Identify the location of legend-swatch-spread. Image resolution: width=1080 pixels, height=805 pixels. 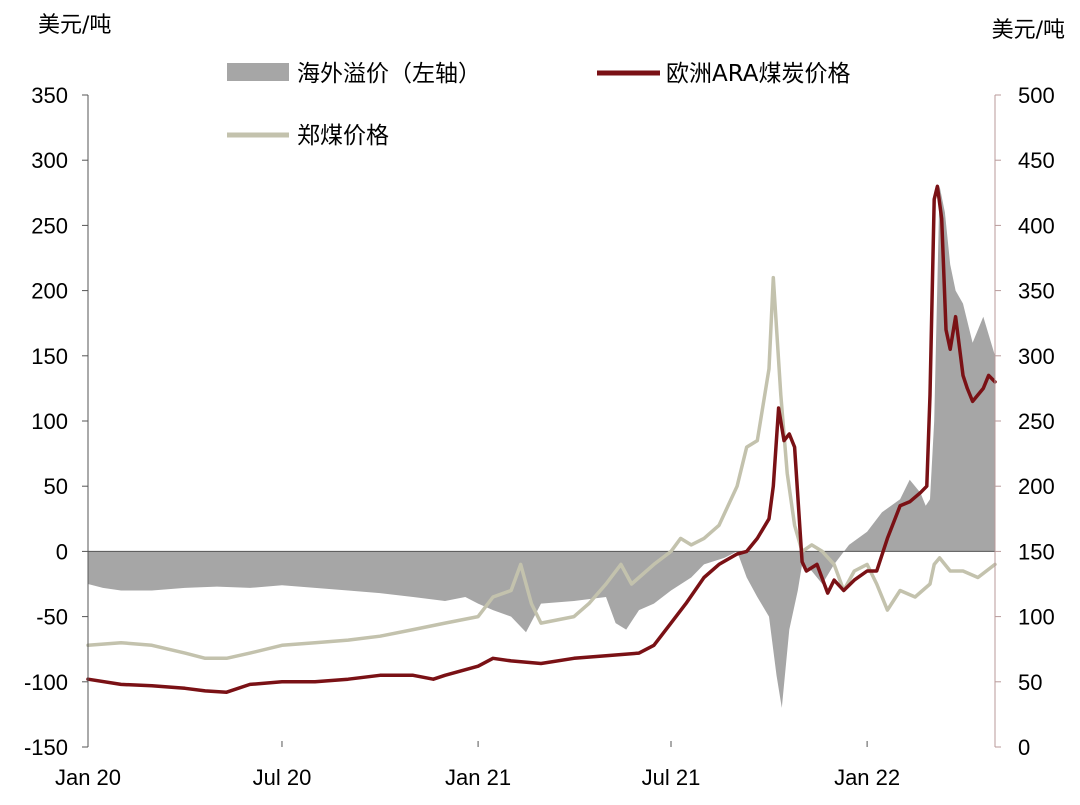
(258, 72).